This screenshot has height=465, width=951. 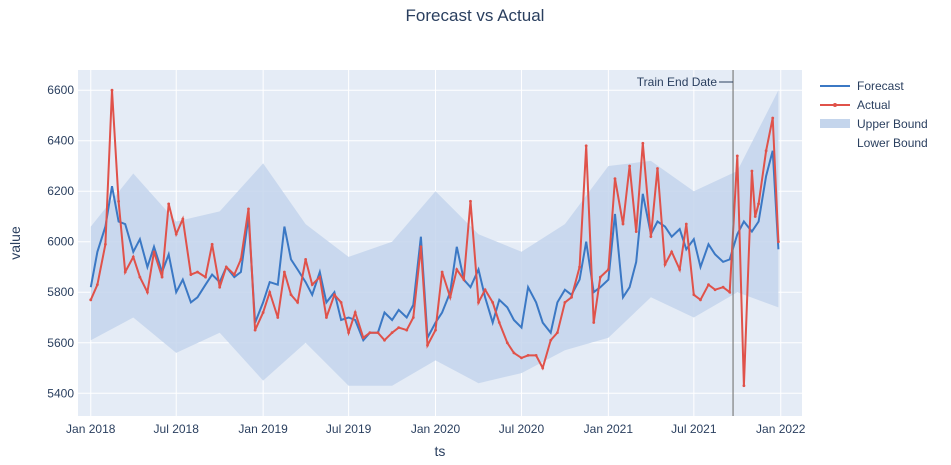 I want to click on legend-label: Lower Bound, so click(x=892, y=143).